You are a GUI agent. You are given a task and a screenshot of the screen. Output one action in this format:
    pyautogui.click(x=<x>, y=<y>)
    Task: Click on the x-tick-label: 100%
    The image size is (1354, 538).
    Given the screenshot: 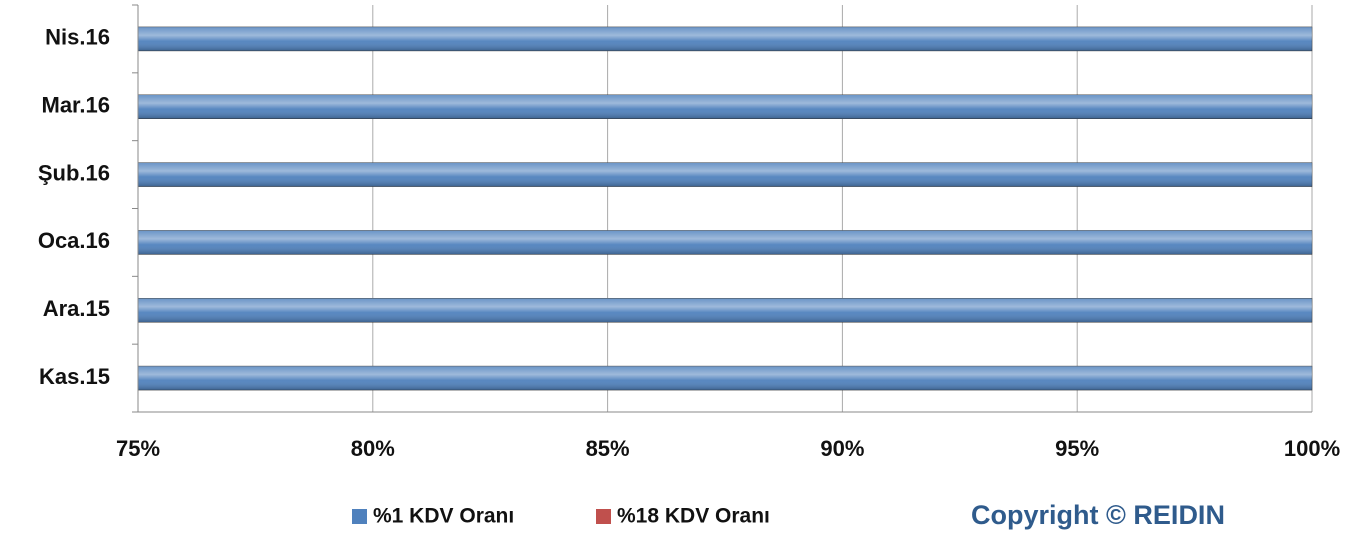 What is the action you would take?
    pyautogui.click(x=1312, y=448)
    